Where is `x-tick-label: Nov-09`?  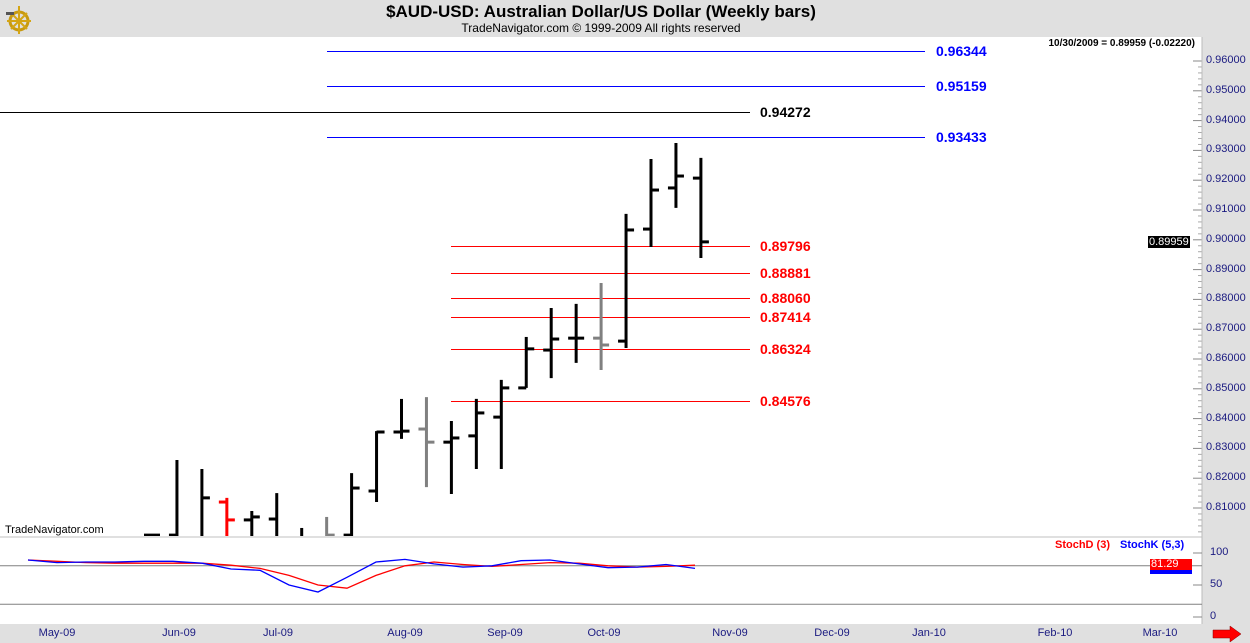
x-tick-label: Nov-09 is located at coordinates (730, 633).